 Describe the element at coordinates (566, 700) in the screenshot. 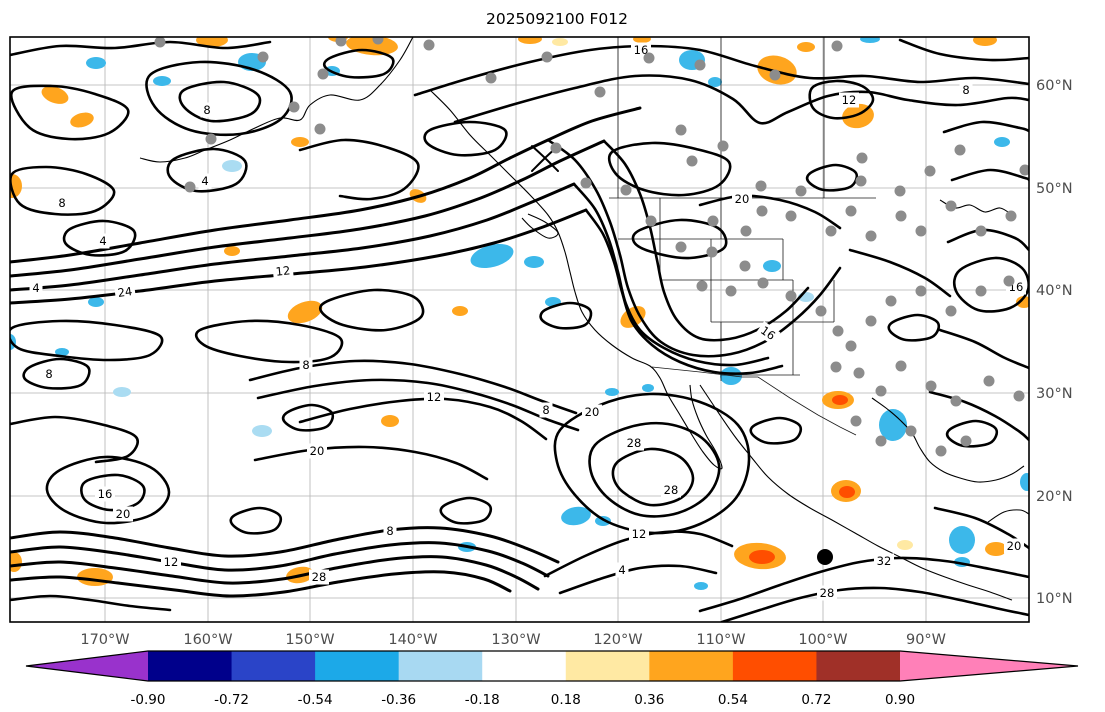

I see `colorbar-tick-label: 0.18` at that location.